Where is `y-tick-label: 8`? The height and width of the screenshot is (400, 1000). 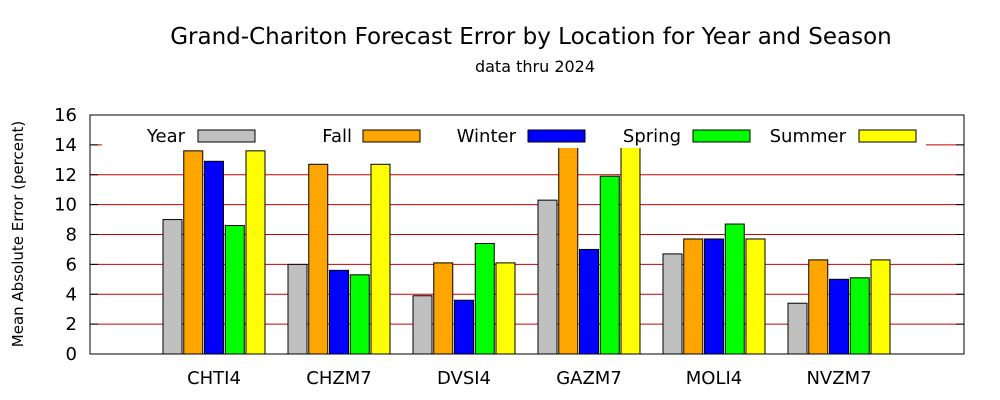
y-tick-label: 8 is located at coordinates (71, 235).